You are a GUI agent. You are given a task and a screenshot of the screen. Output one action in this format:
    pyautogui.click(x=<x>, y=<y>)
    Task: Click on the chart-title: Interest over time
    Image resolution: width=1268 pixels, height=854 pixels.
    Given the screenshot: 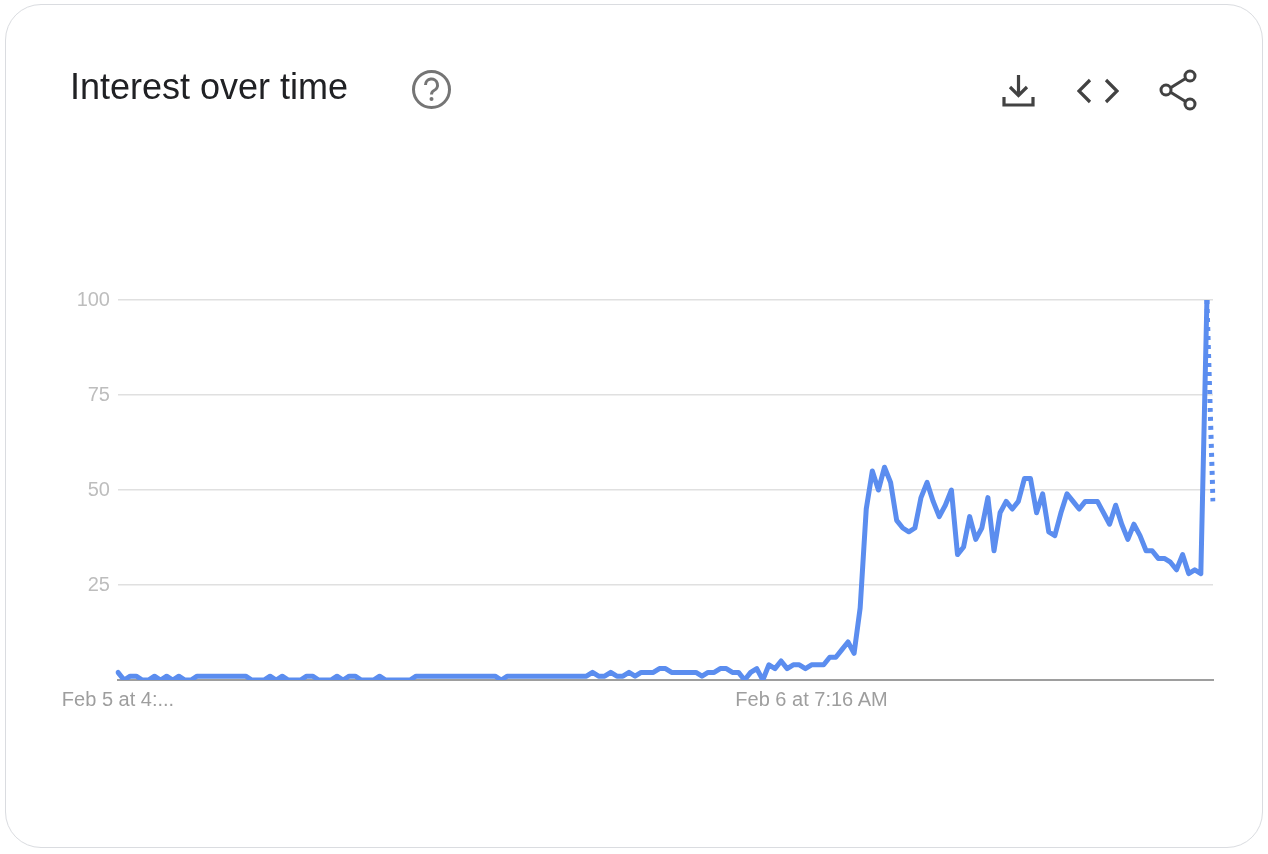 What is the action you would take?
    pyautogui.click(x=209, y=87)
    